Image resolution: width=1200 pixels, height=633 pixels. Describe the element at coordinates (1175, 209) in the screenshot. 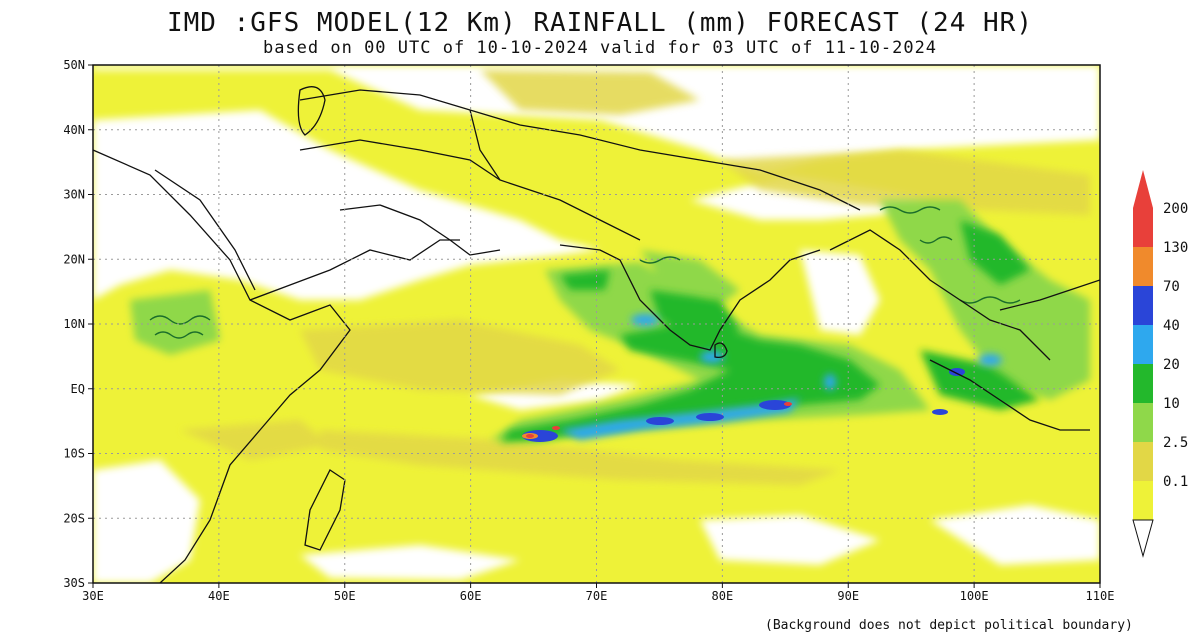

I see `legend-label: 200` at that location.